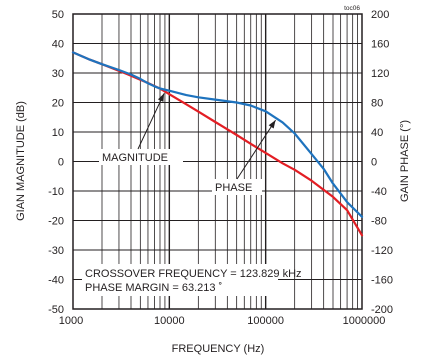  Describe the element at coordinates (56, 281) in the screenshot. I see `left-tick-label: -40` at that location.